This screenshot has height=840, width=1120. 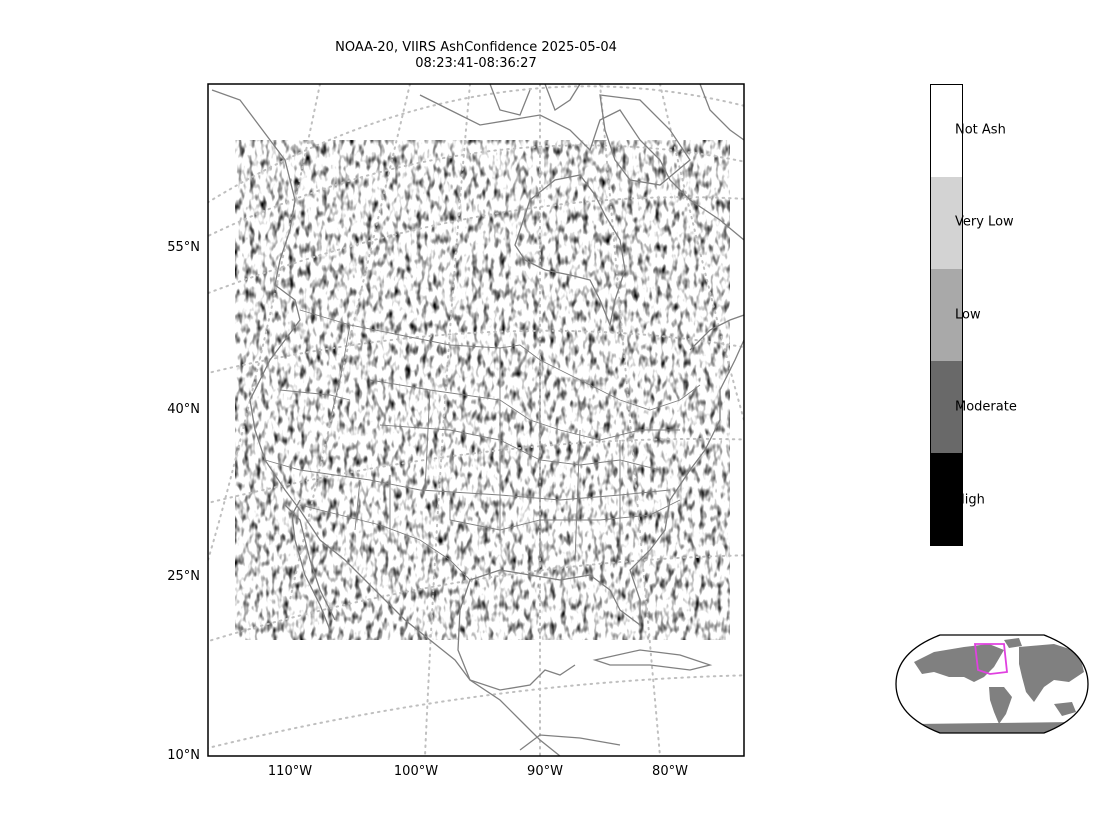 I want to click on baja-peninsula, so click(x=310, y=562).